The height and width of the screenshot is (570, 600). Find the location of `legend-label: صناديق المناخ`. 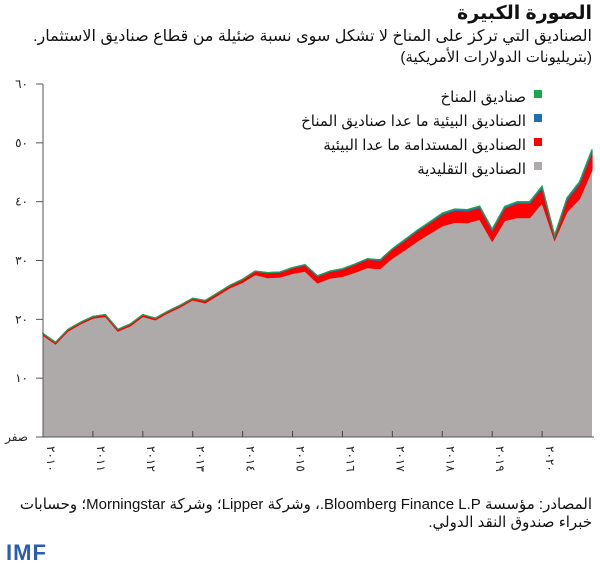

legend-label: صناديق المناخ is located at coordinates (483, 97).